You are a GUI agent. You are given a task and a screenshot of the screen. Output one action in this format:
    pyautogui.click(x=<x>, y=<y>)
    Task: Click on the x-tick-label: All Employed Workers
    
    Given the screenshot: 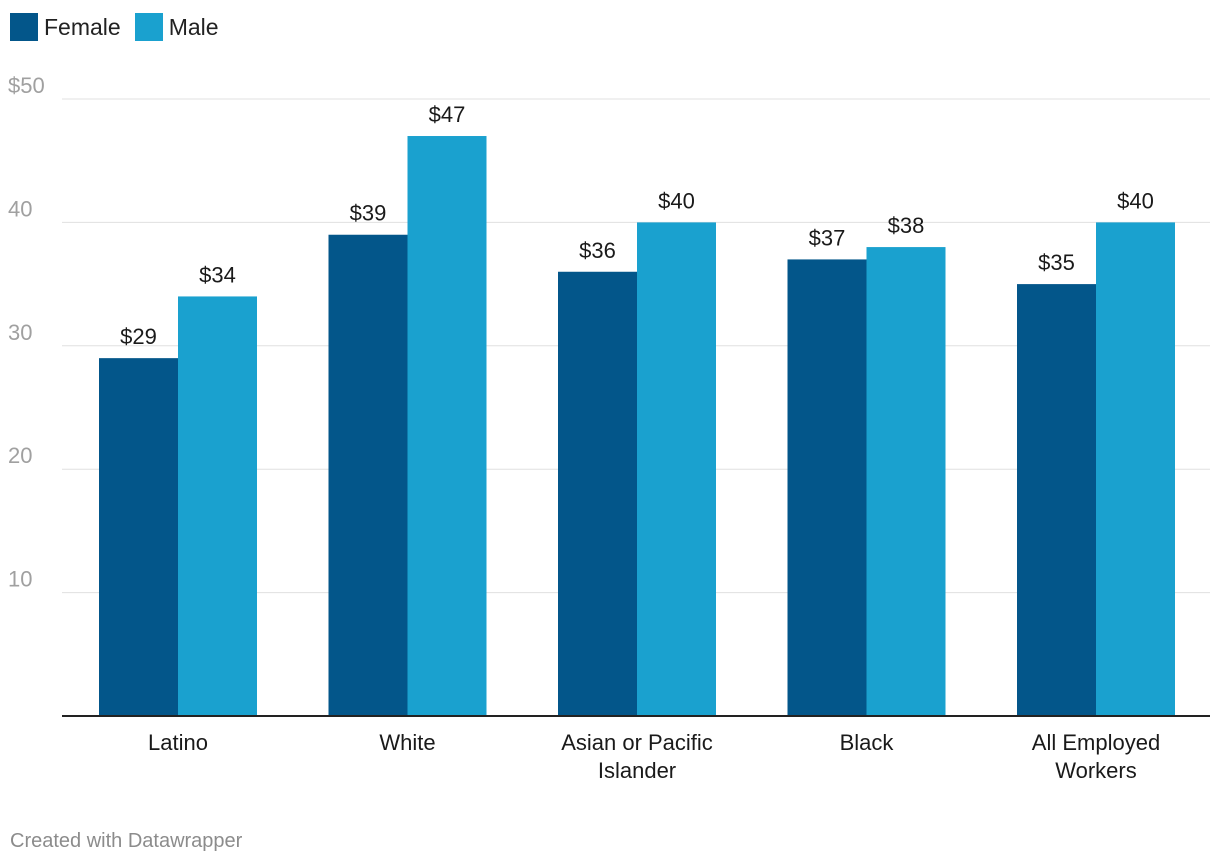 What is the action you would take?
    pyautogui.click(x=1096, y=756)
    